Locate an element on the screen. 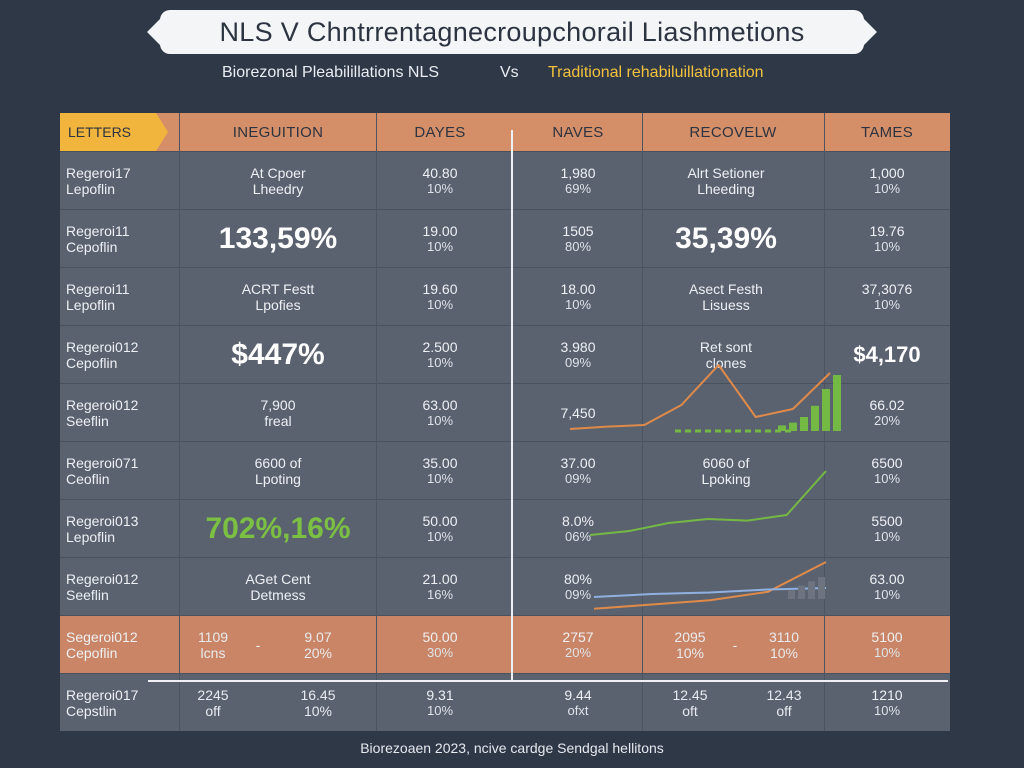 Image resolution: width=1024 pixels, height=768 pixels. cell-subvalue: 16% is located at coordinates (440, 594).